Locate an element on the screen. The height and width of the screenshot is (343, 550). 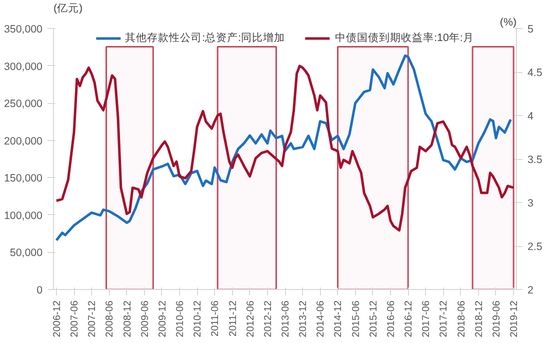
x-tick-label: 2010-12 is located at coordinates (198, 319).